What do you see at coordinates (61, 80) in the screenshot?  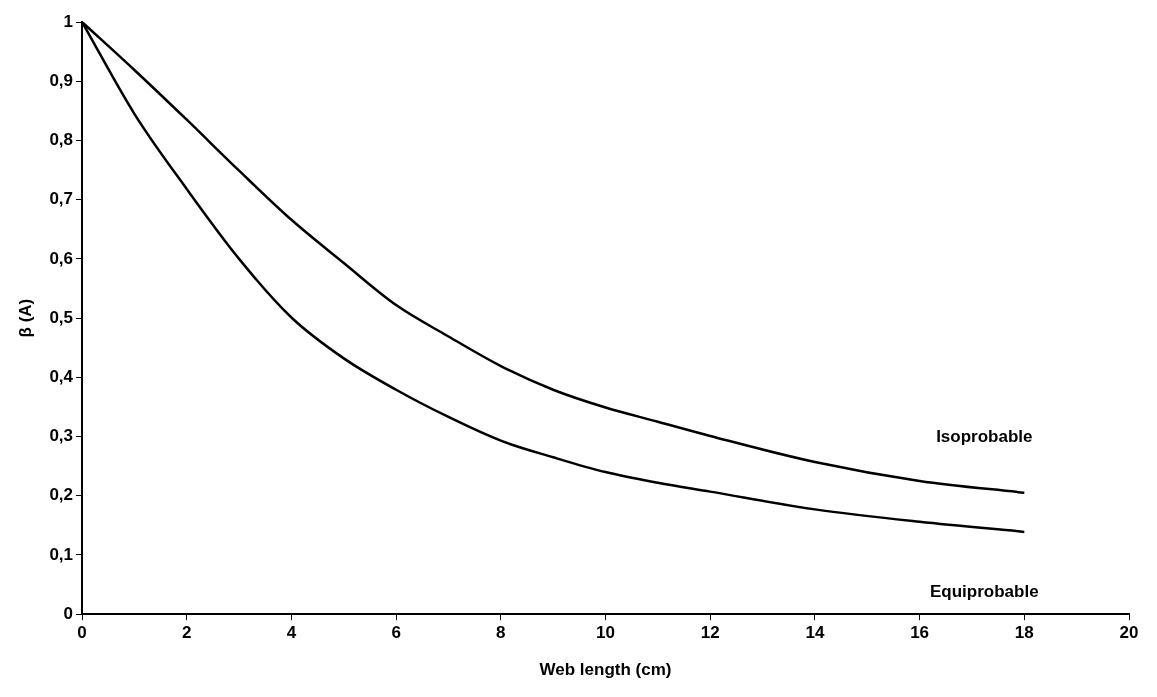 I see `y-tick-label: 0,9` at bounding box center [61, 80].